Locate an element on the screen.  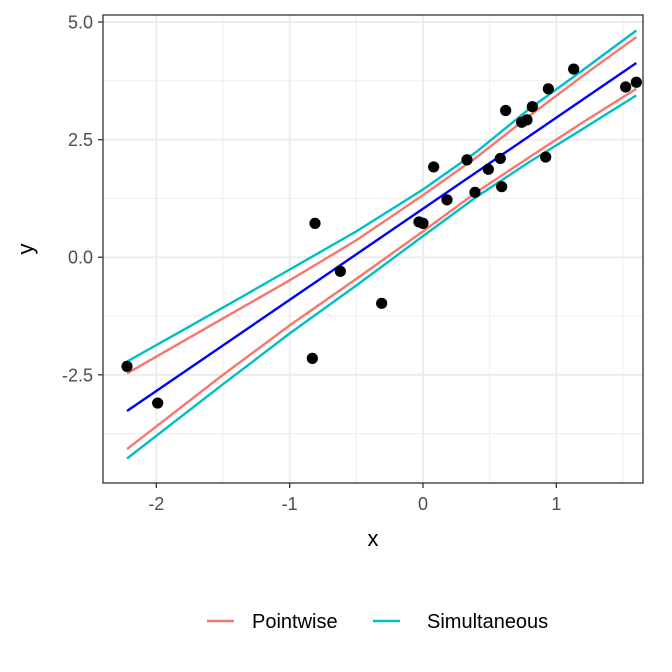
x-tick-label: 0 is located at coordinates (423, 504).